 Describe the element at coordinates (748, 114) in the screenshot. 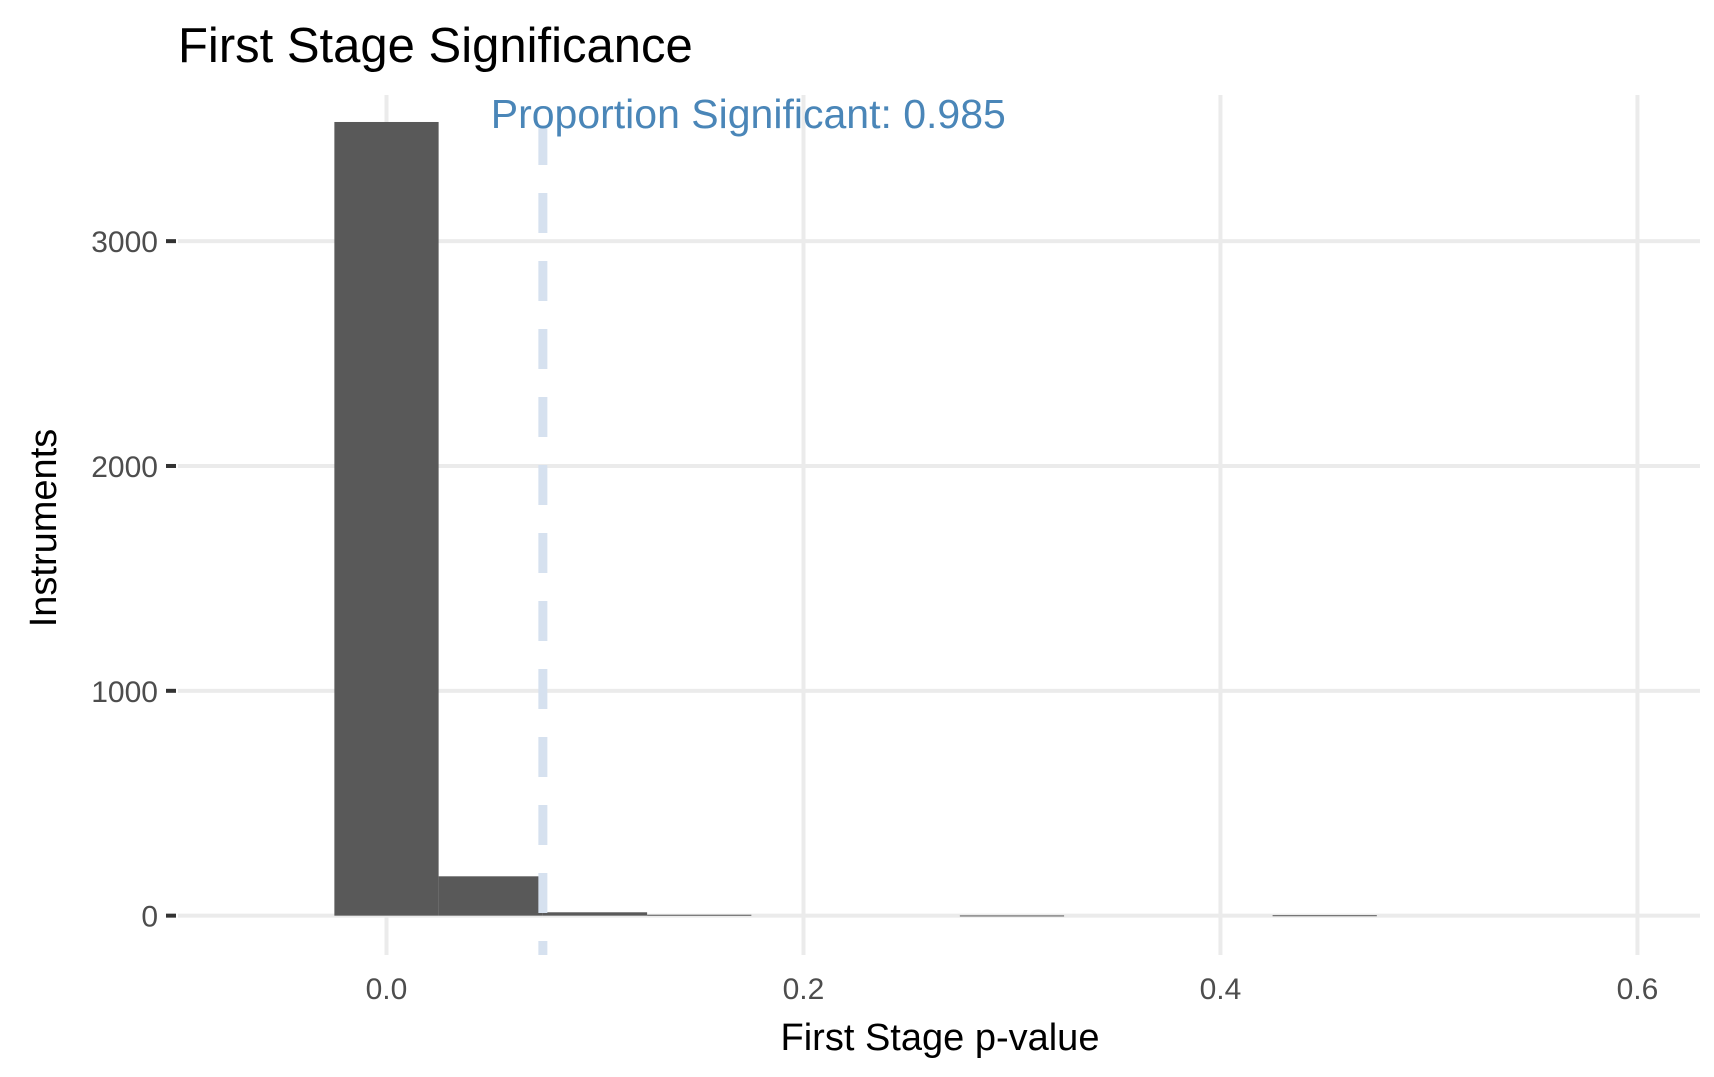

I see `proportion-significant-annotation: Proportion Significant: 0.985` at that location.